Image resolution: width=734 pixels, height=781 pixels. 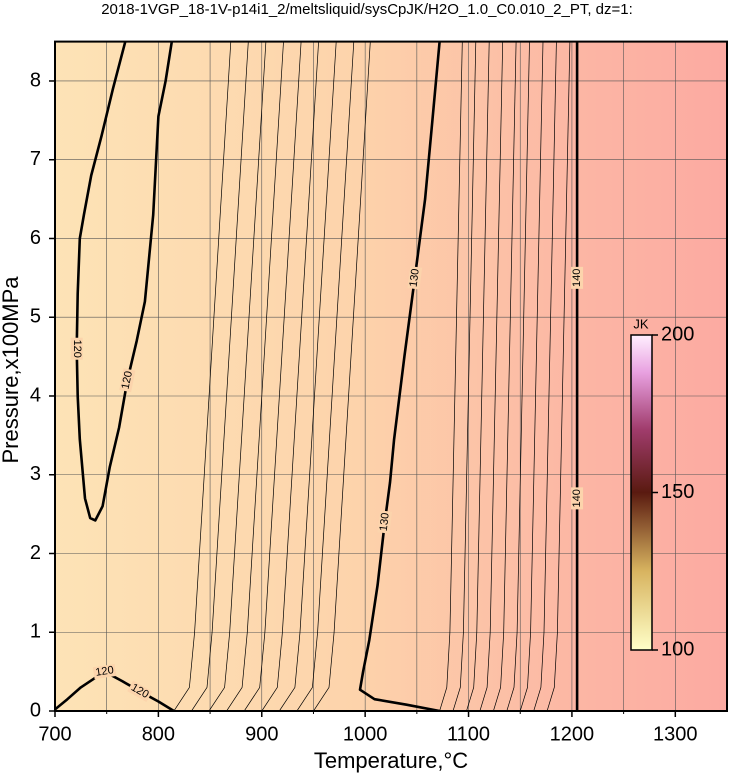 I want to click on colorbar-tick-label: 150, so click(x=677, y=492).